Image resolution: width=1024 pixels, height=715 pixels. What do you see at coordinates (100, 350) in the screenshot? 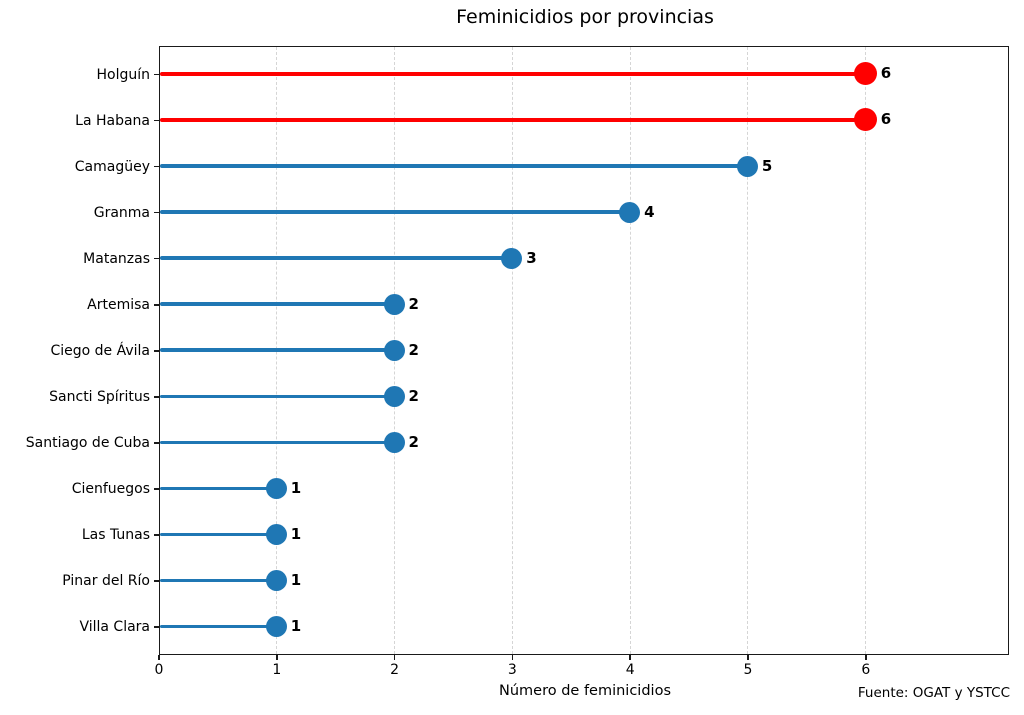
I see `y-axis-category-label: Ciego de Ávila` at bounding box center [100, 350].